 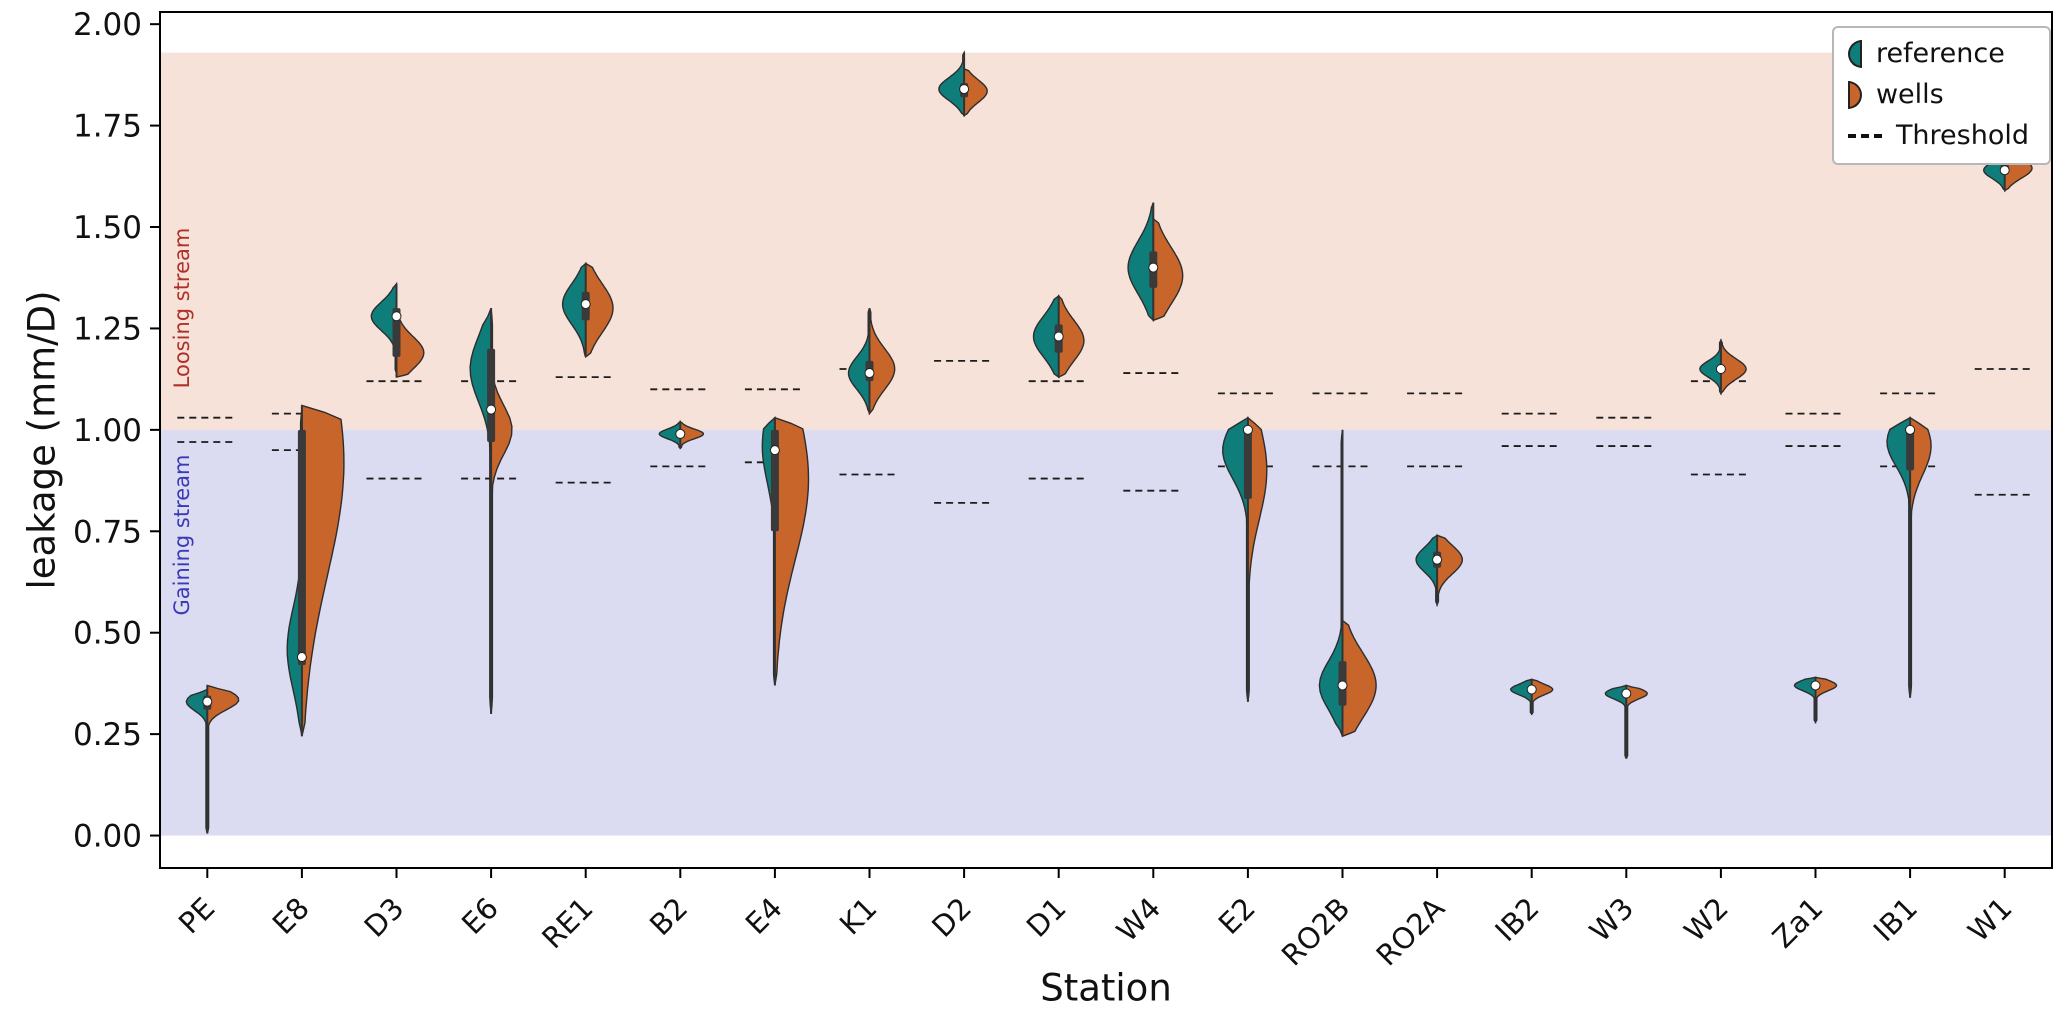 I want to click on median-dot-K1, so click(x=869, y=373).